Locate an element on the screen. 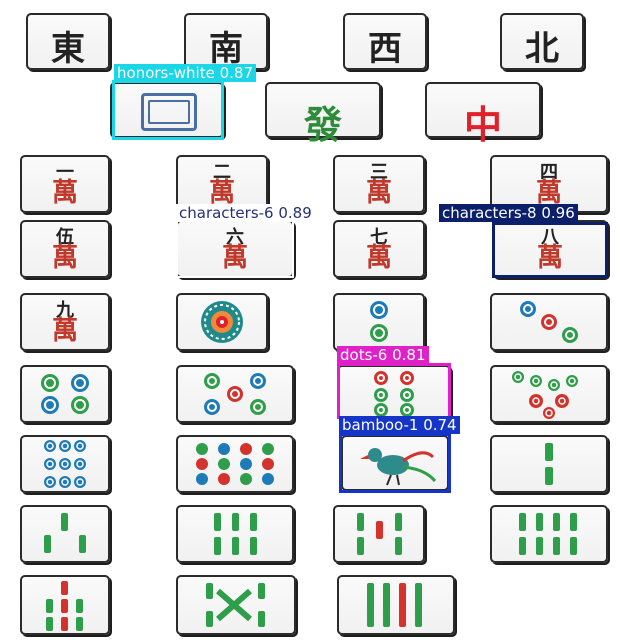  north-wind-glyph: 北 is located at coordinates (542, 49).